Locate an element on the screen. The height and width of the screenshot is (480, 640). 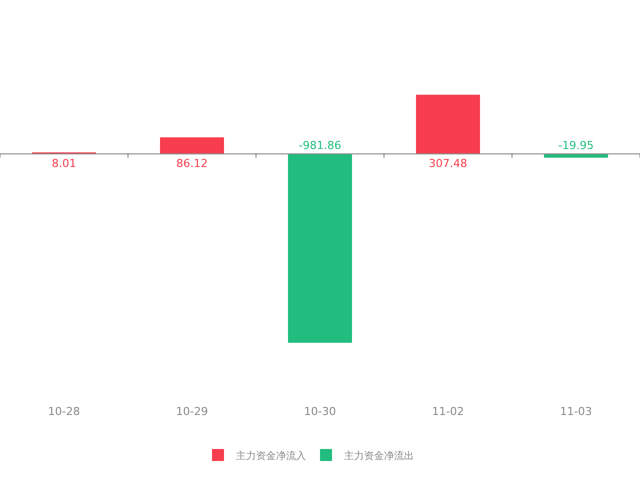
data-label: 8.01 is located at coordinates (64, 163).